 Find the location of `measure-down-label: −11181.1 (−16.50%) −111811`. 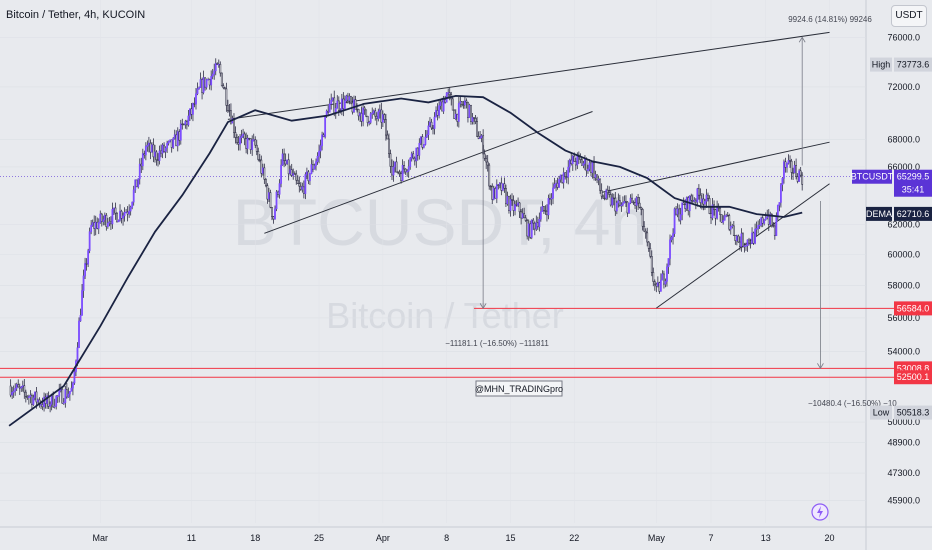

measure-down-label: −11181.1 (−16.50%) −111811 is located at coordinates (497, 343).